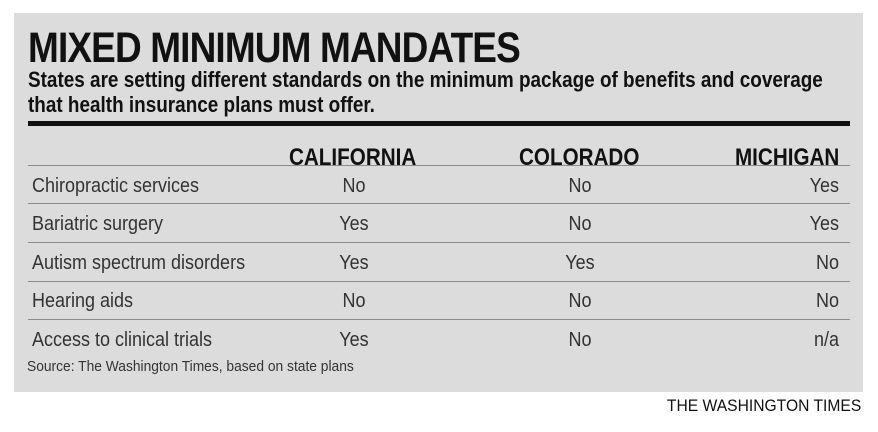 This screenshot has width=878, height=432. I want to click on row-label: Chiropractic services, so click(116, 186).